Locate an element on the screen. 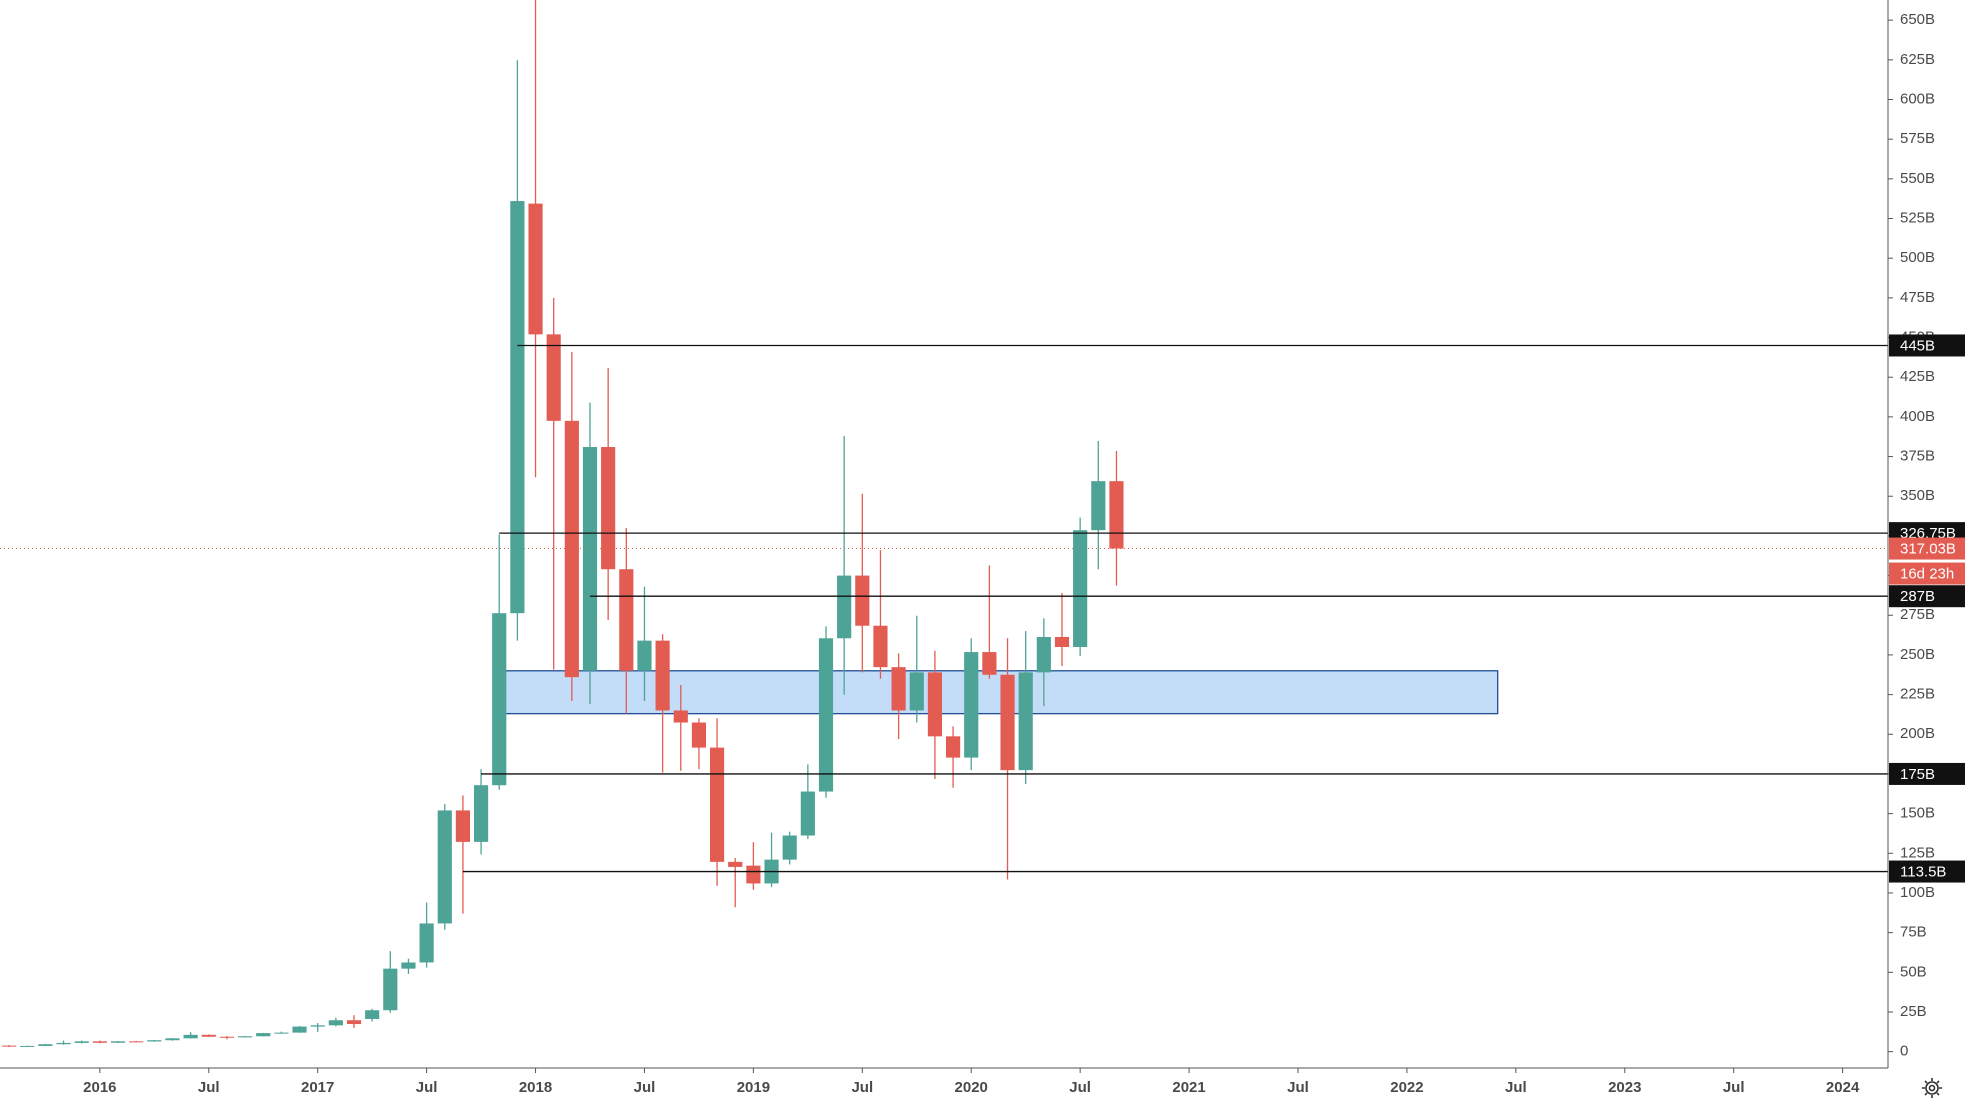  gear-ring is located at coordinates (1932, 1088).